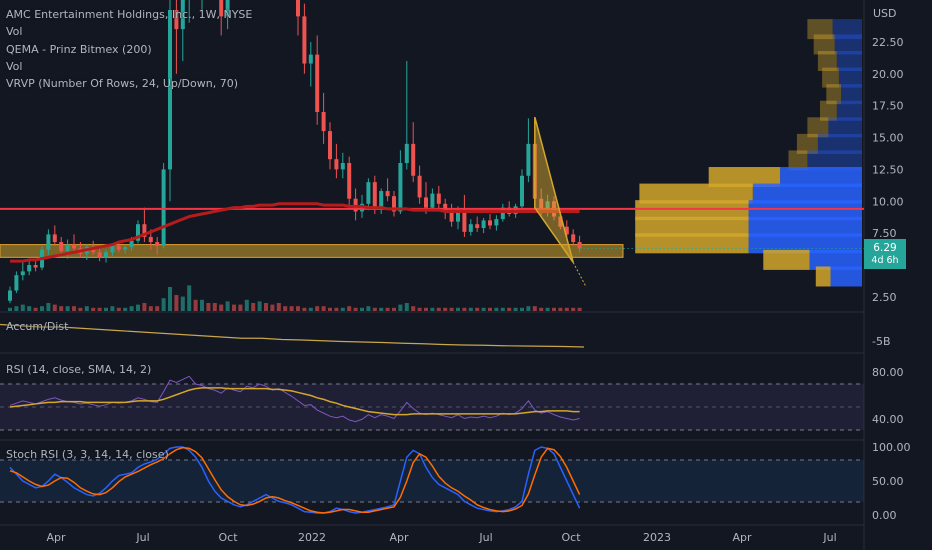 This screenshot has height=550, width=932. What do you see at coordinates (888, 169) in the screenshot?
I see `price-tick-label: 12.50` at bounding box center [888, 169].